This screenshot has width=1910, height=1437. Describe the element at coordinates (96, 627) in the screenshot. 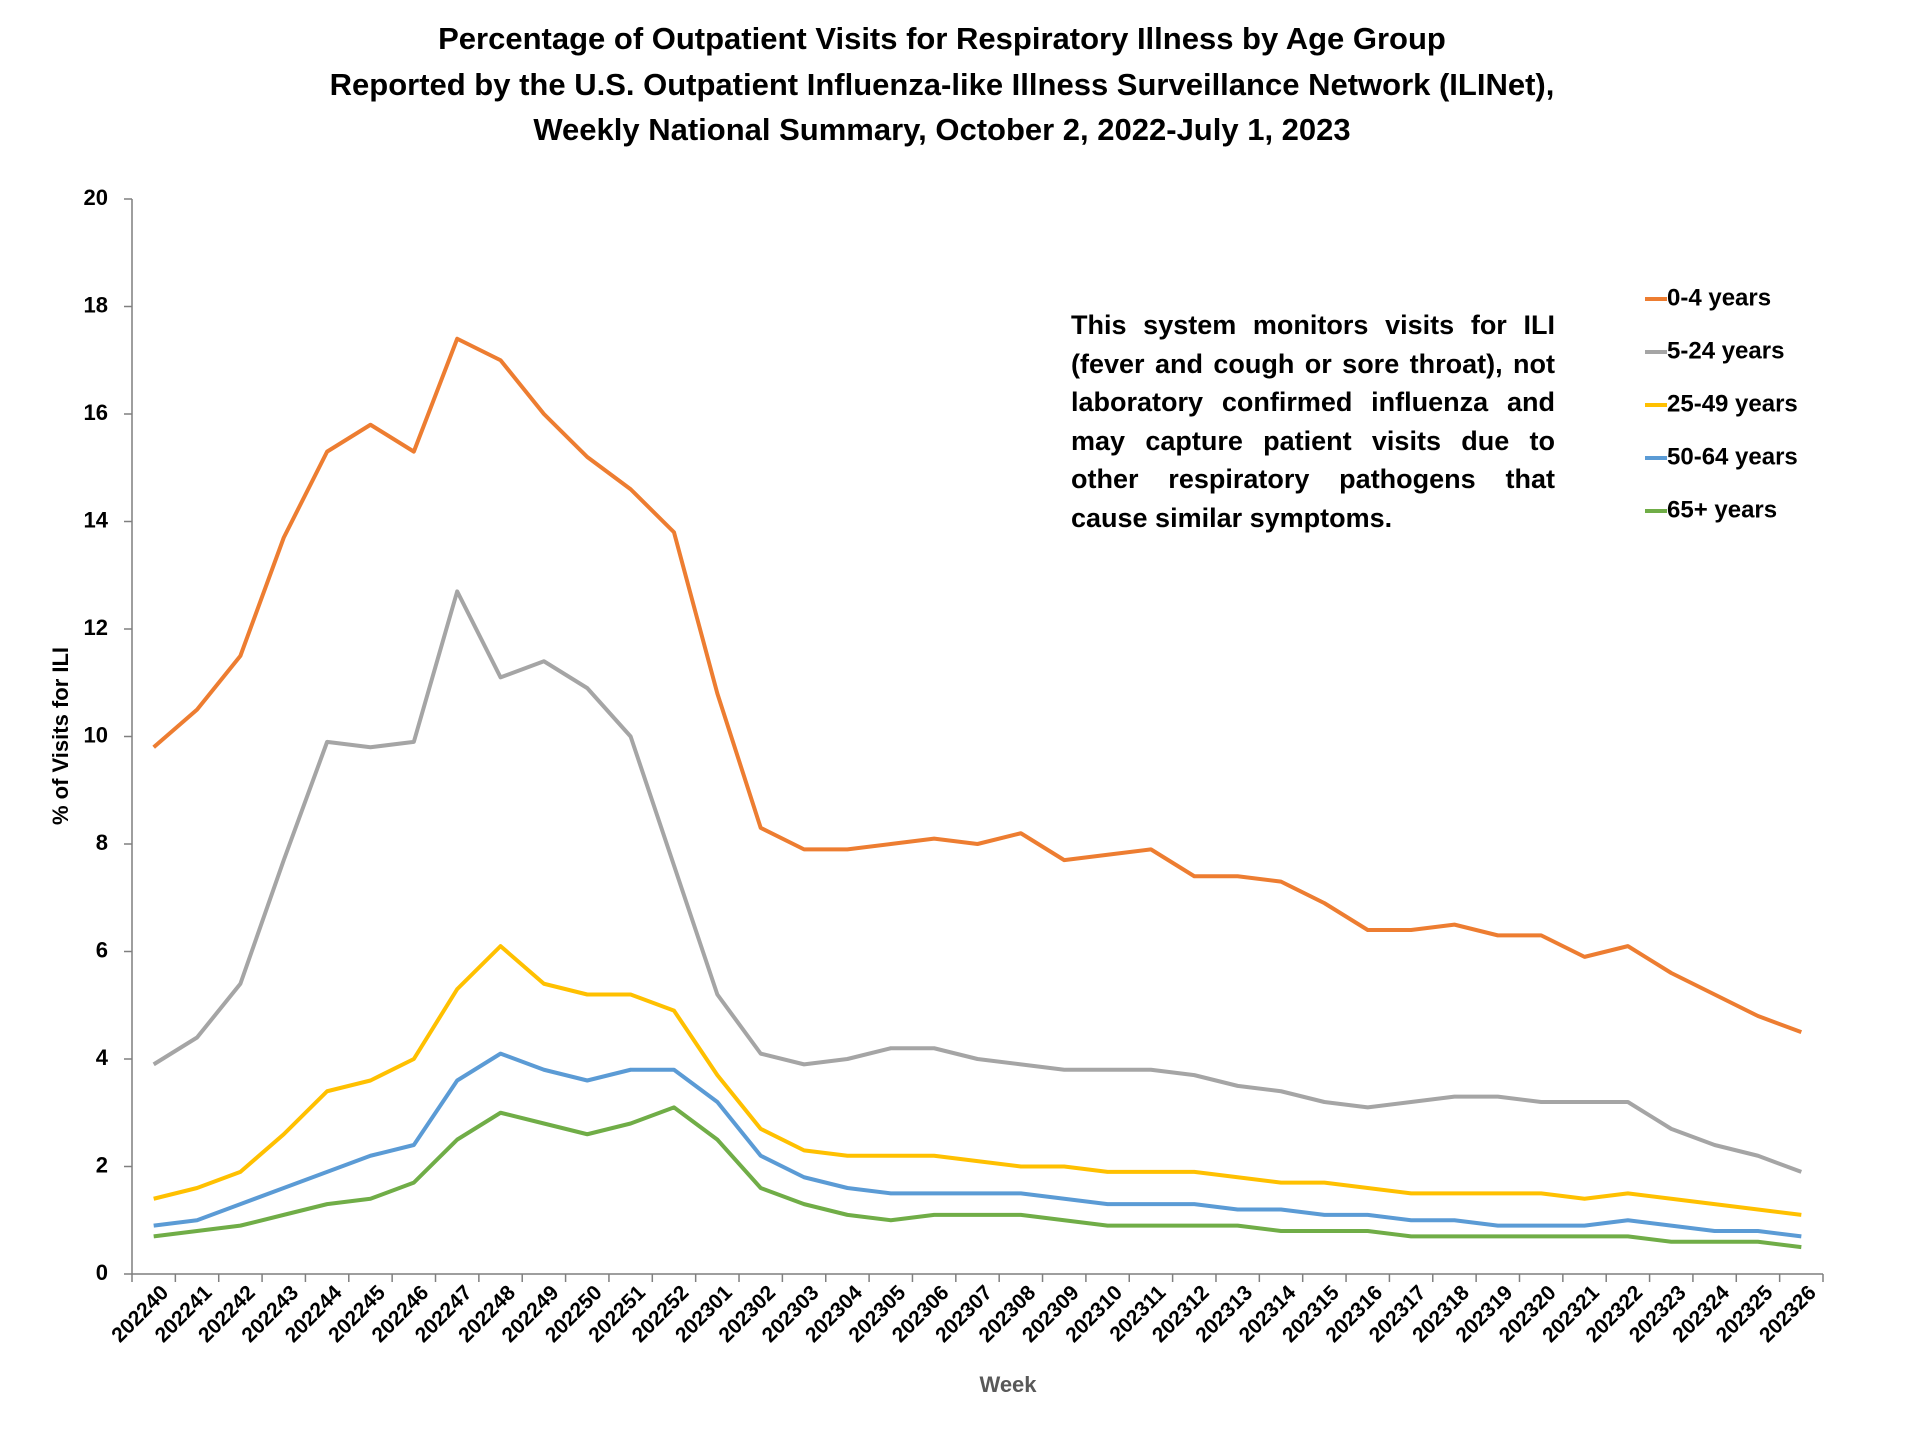

I see `y-tick-label: 12` at that location.